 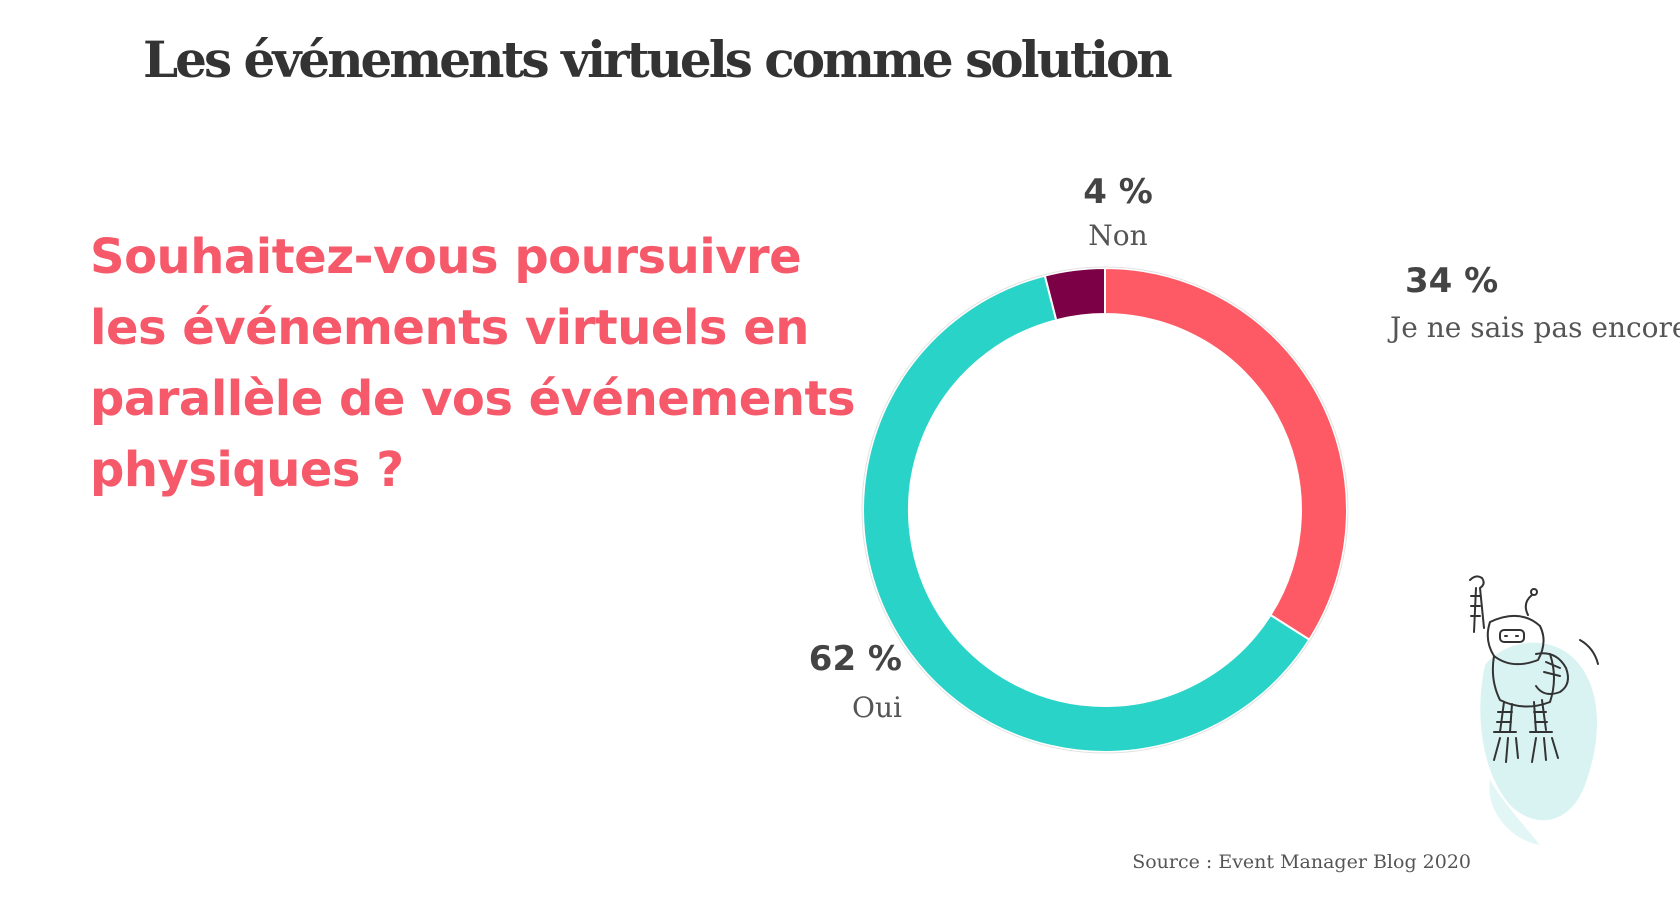 I want to click on donut-slice-je-ne-sais-pas-encore, so click(x=1226, y=454).